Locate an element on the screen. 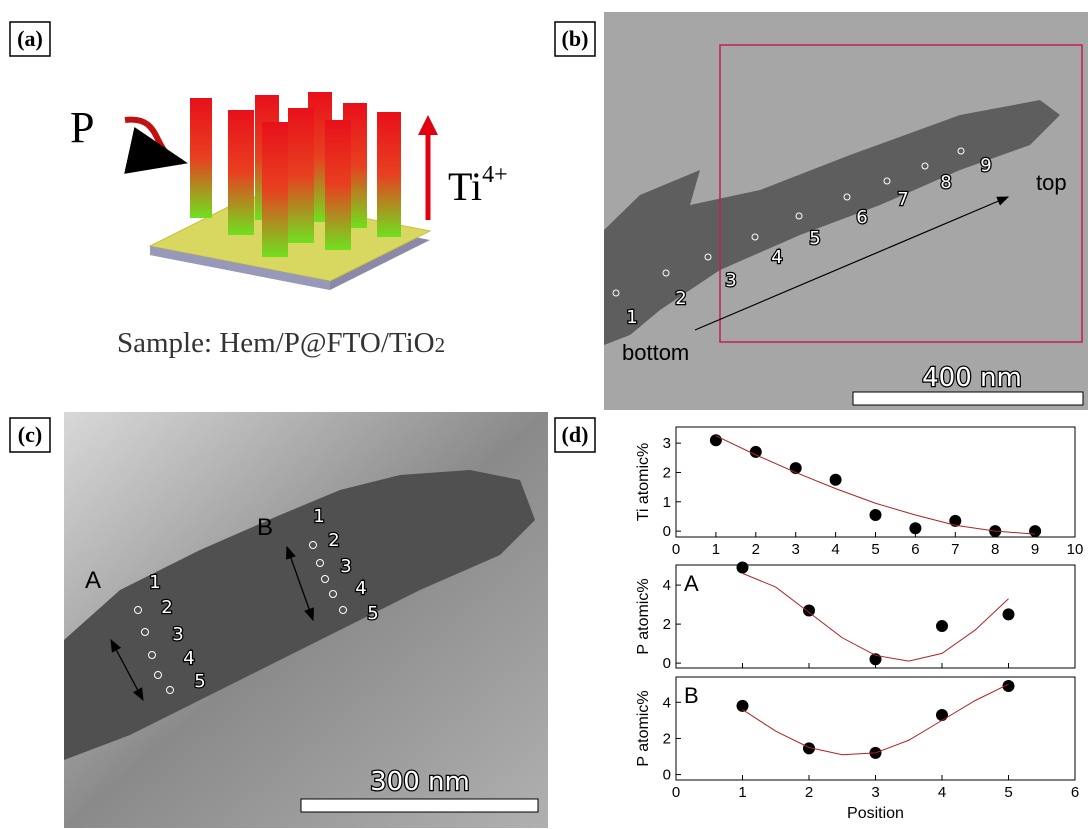 This screenshot has height=829, width=1088. sample-label: Sample: Hem/P@FTO/TiO2 is located at coordinates (281, 343).